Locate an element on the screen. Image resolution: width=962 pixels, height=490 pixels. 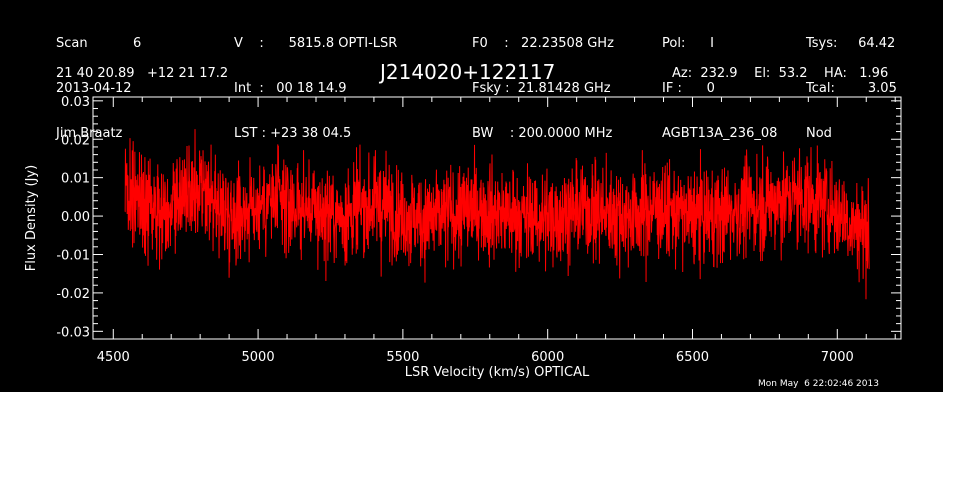
y-tick-label: -0.03 is located at coordinates (73, 332).